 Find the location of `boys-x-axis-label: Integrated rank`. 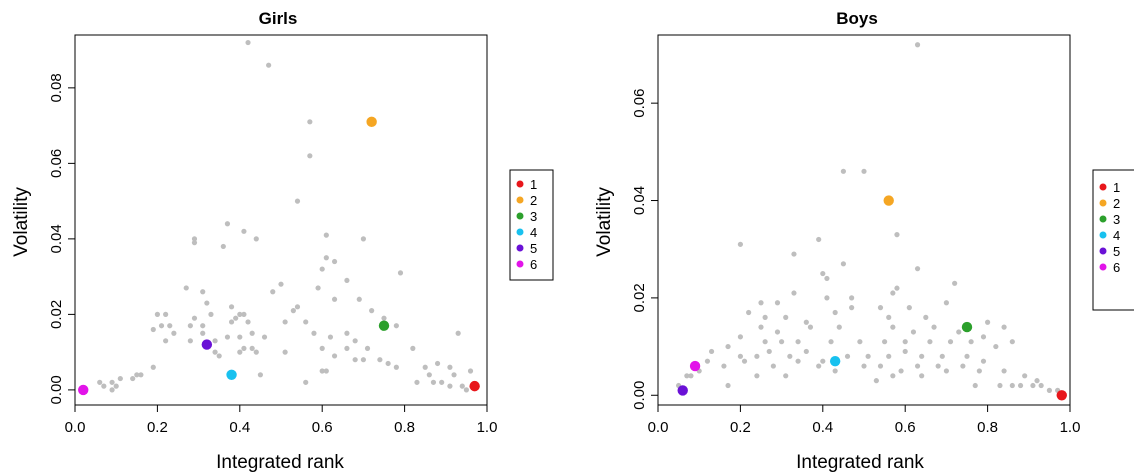

boys-x-axis-label: Integrated rank is located at coordinates (860, 462).